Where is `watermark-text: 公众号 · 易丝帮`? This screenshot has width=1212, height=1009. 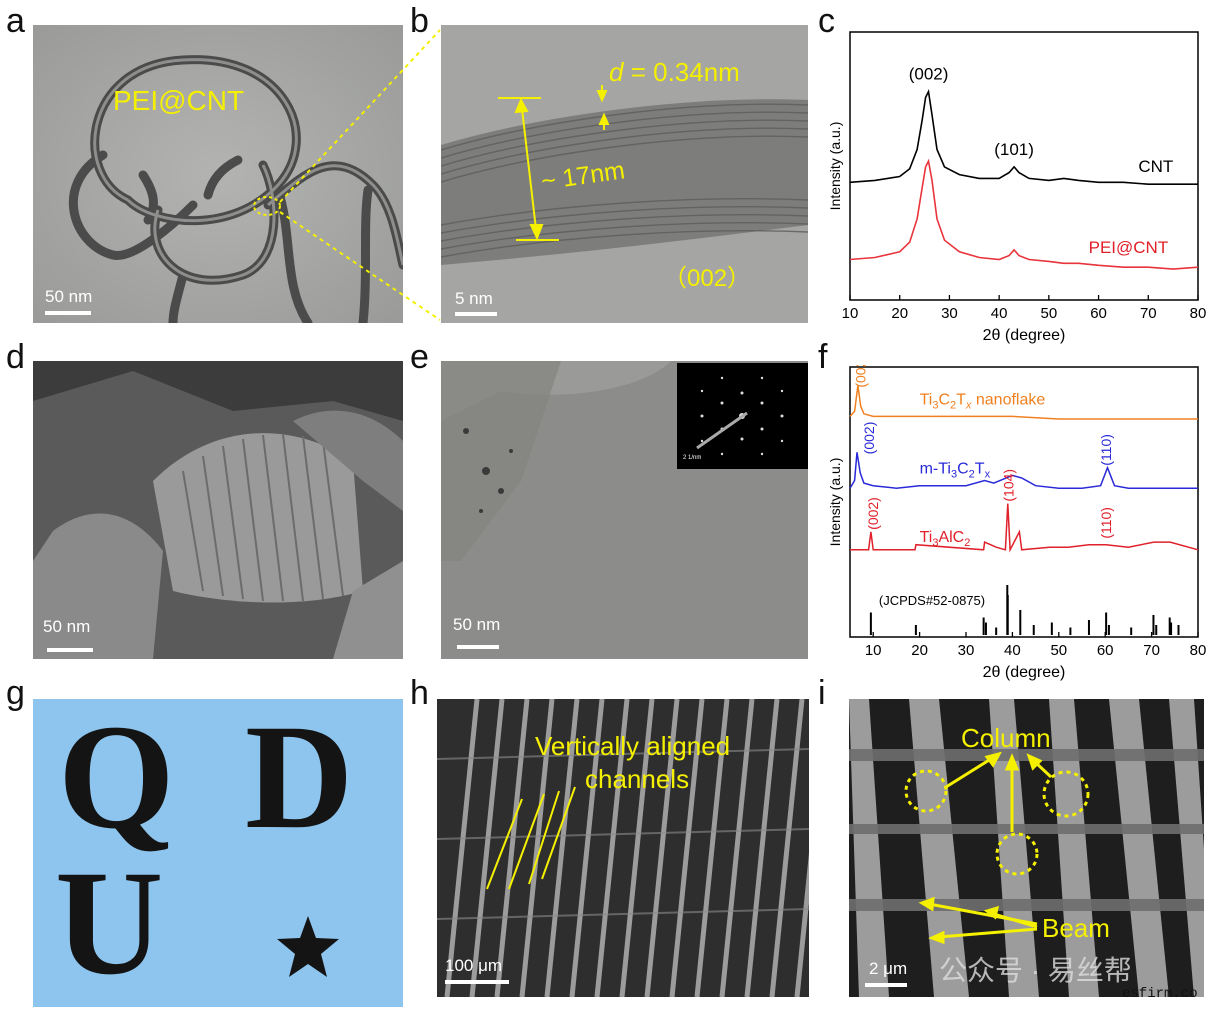
watermark-text: 公众号 · 易丝帮 is located at coordinates (1035, 970).